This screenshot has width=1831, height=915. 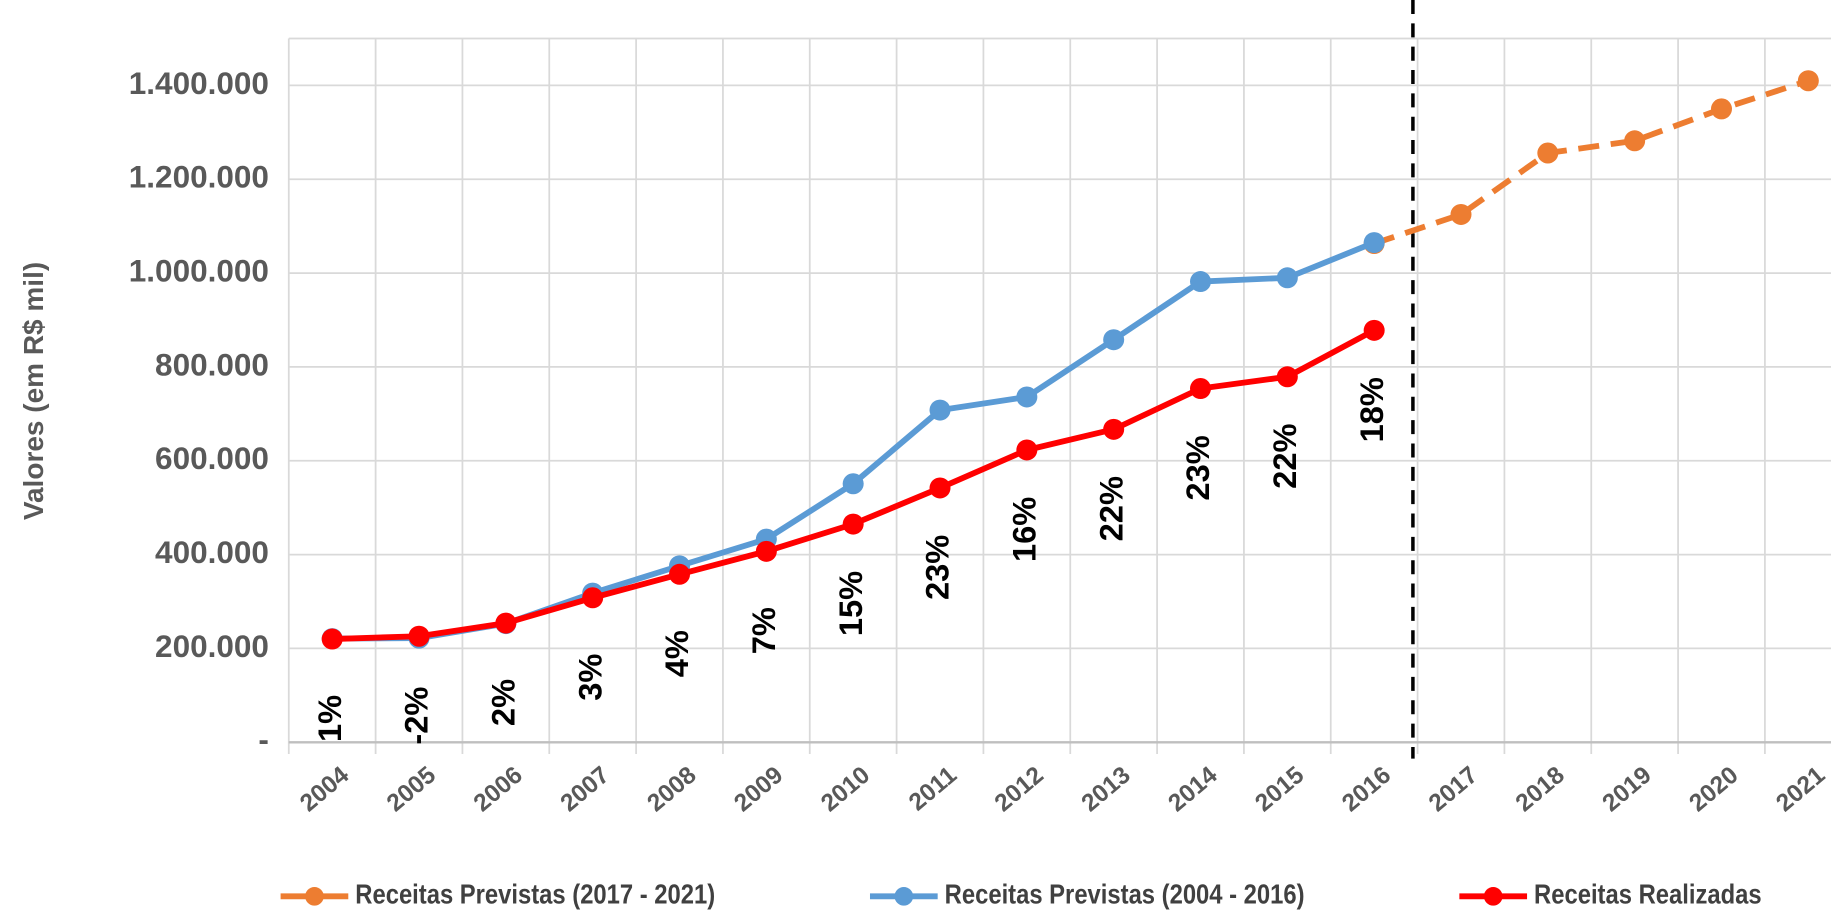 I want to click on x-tick-label: 2014, so click(x=1192, y=789).